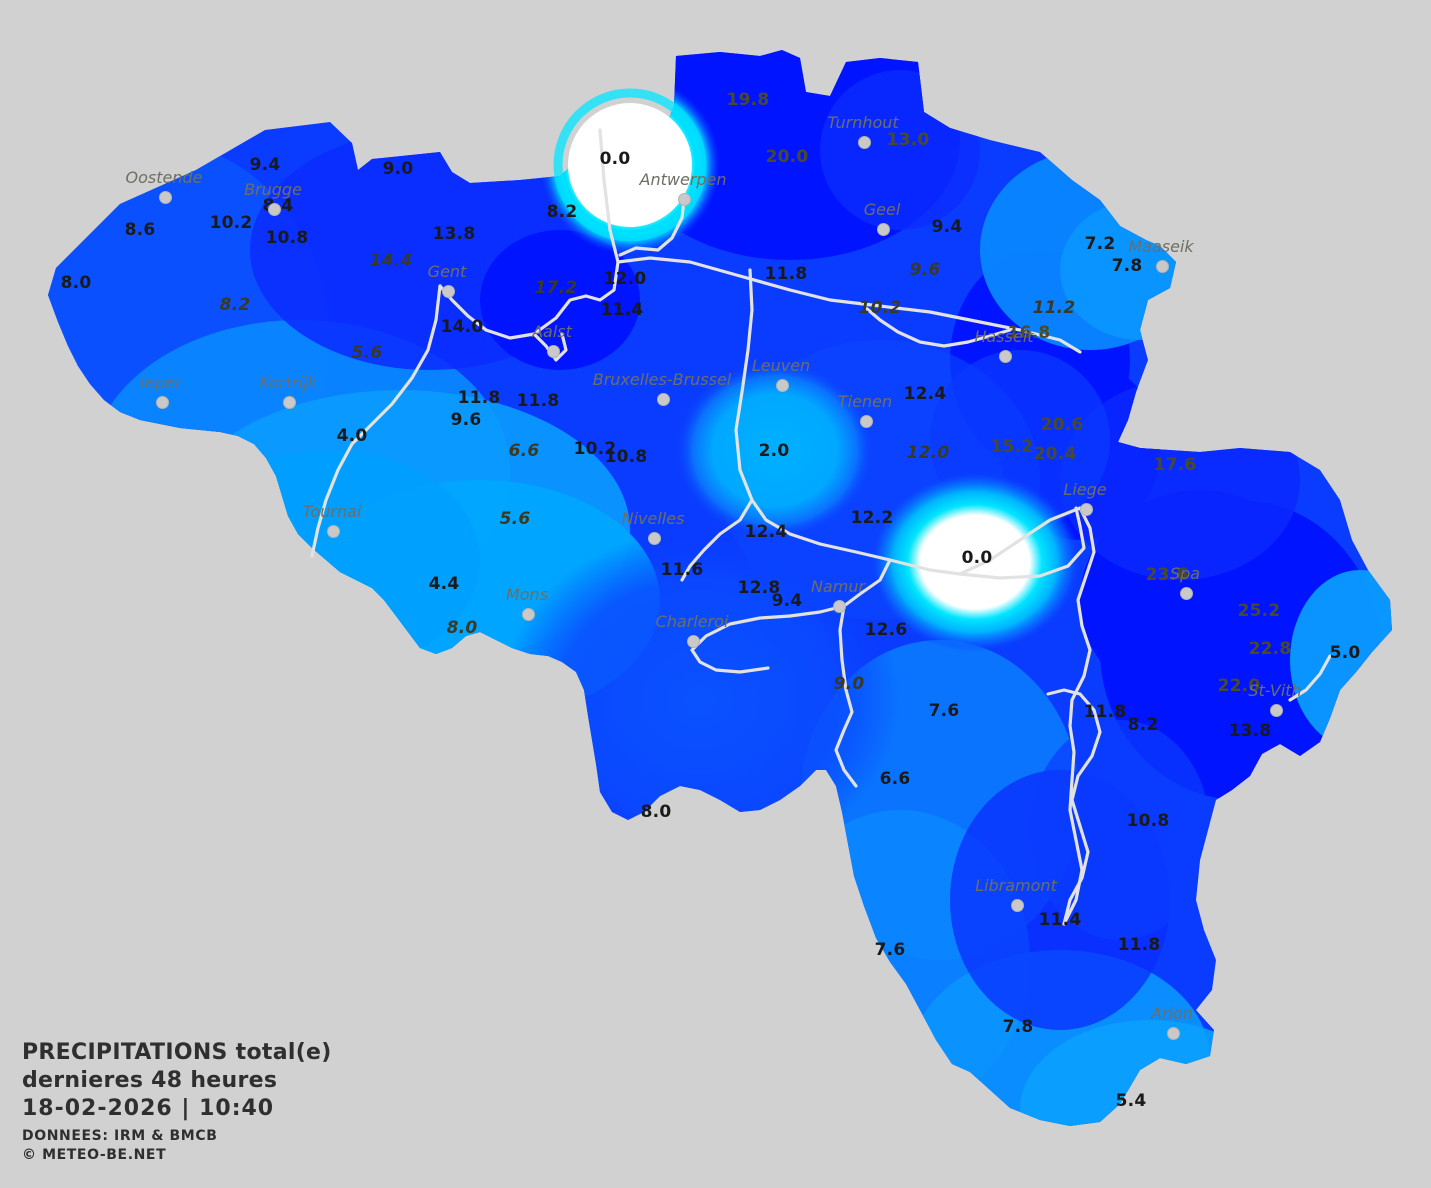 Image resolution: width=1431 pixels, height=1188 pixels. I want to click on precip-value: 7.2, so click(1100, 244).